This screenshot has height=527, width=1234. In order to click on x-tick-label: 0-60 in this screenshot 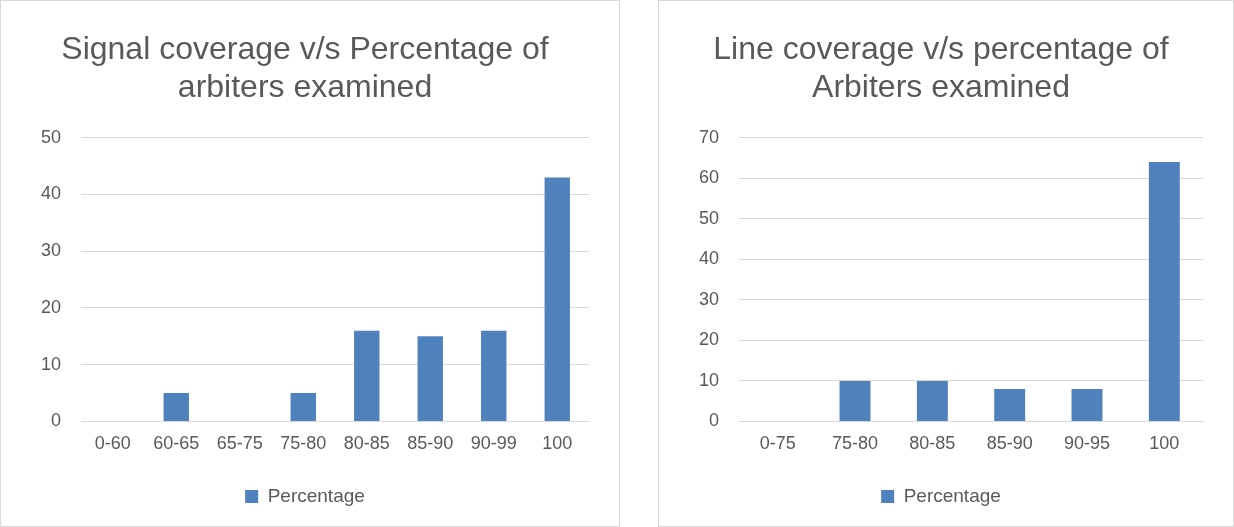, I will do `click(112, 443)`.